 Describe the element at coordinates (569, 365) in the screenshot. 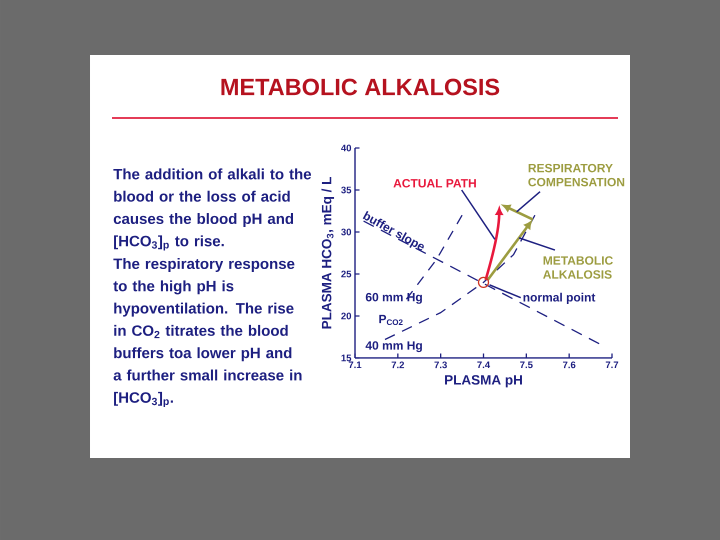

I see `x-tick-label: 7.6` at that location.